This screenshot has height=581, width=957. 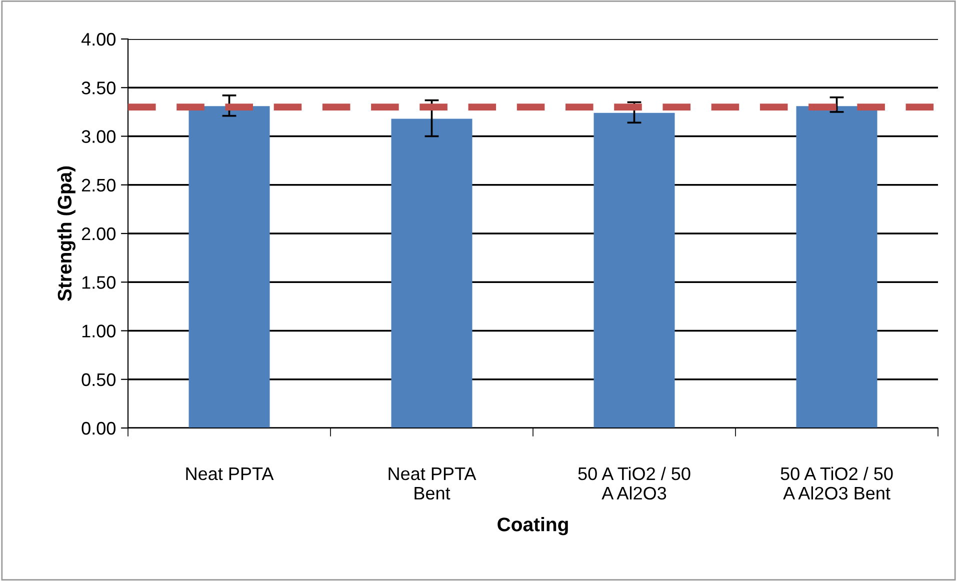 What do you see at coordinates (99, 331) in the screenshot?
I see `y-tick-label: 1.00` at bounding box center [99, 331].